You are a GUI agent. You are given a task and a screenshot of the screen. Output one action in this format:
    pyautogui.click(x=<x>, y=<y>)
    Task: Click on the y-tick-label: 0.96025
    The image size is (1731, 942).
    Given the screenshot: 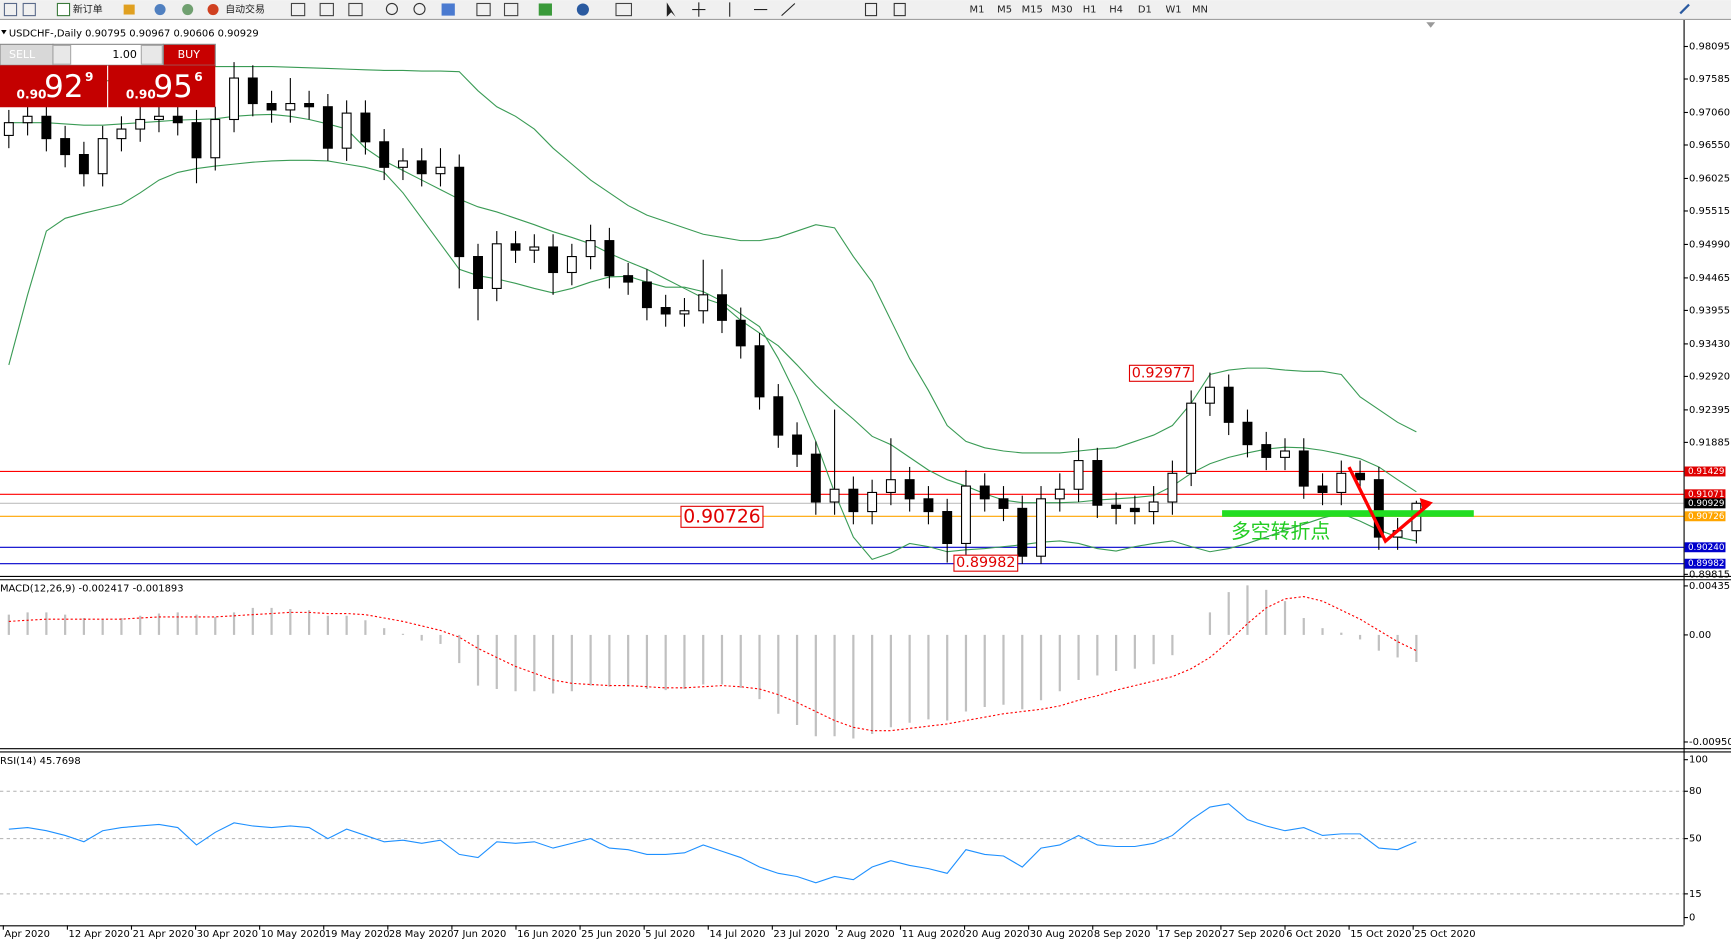 What is the action you would take?
    pyautogui.click(x=1709, y=178)
    